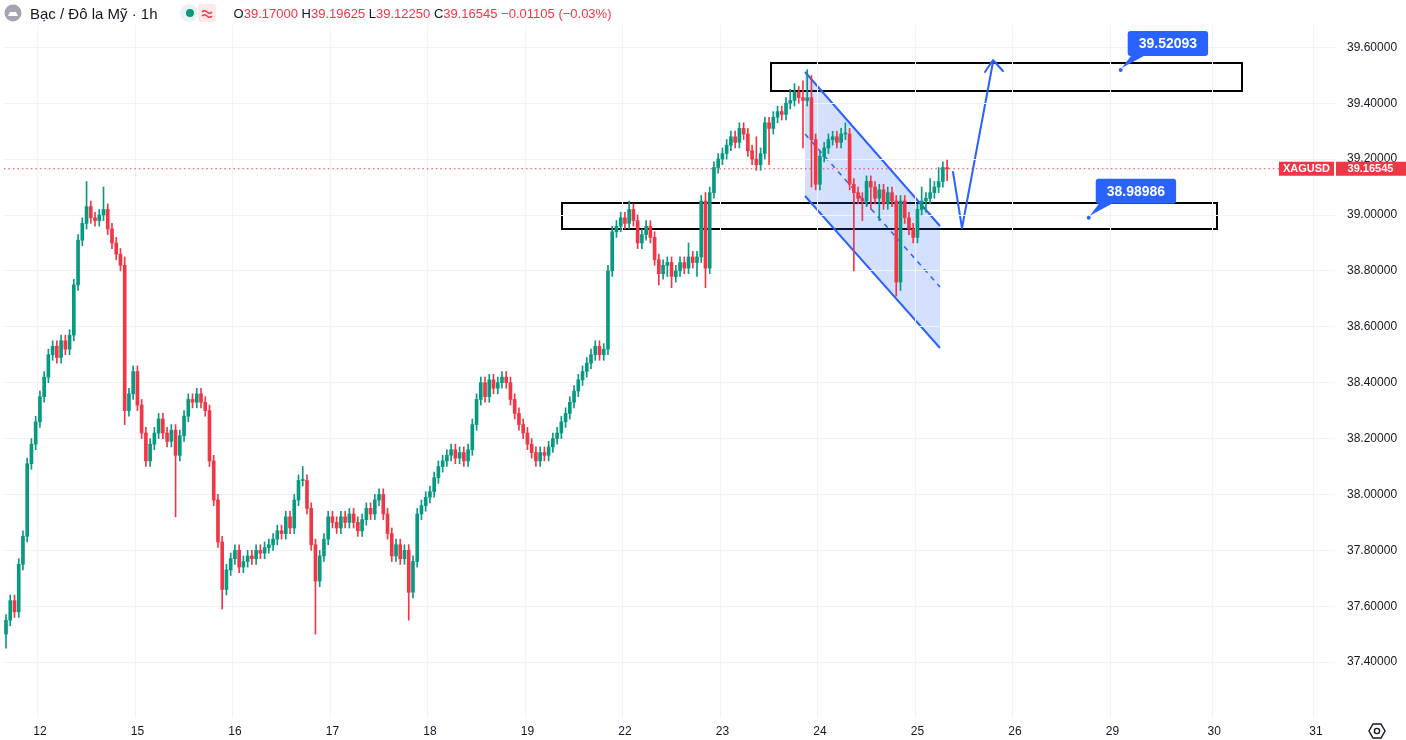 The image size is (1406, 740). What do you see at coordinates (235, 730) in the screenshot?
I see `x-tick-label: 16` at bounding box center [235, 730].